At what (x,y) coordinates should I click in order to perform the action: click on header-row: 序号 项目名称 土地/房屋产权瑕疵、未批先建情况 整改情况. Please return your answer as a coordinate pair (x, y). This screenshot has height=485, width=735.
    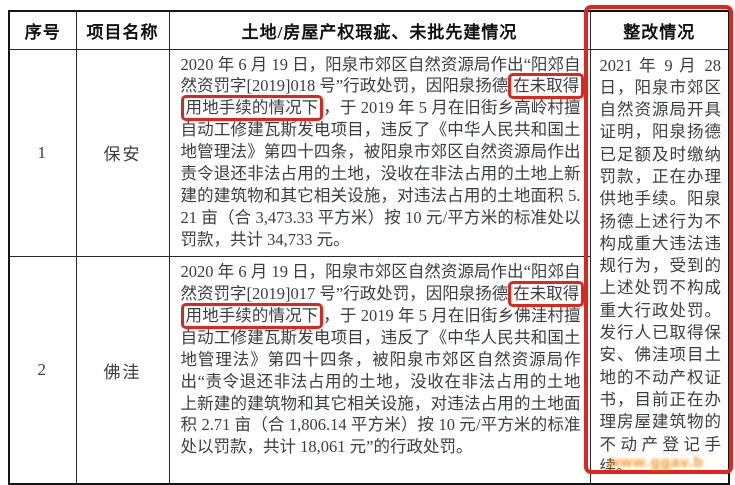
    Looking at the image, I should click on (369, 30).